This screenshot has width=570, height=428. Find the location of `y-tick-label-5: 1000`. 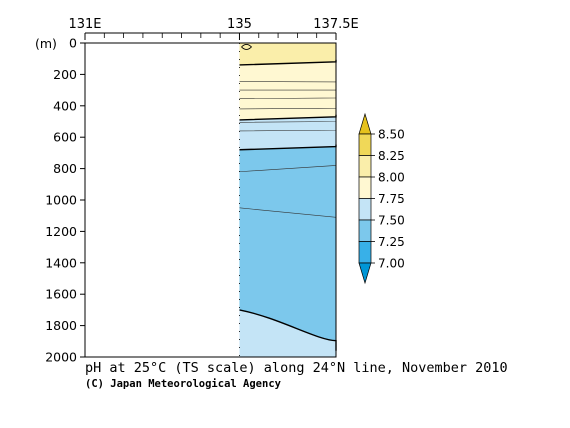

y-tick-label-5: 1000 is located at coordinates (61, 200).